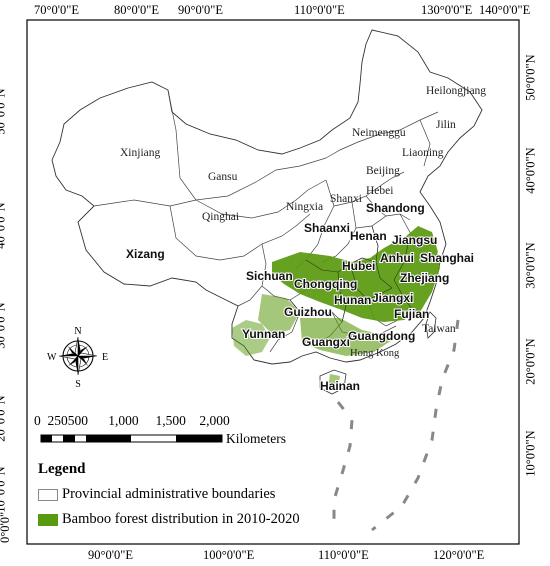 The width and height of the screenshot is (550, 566). What do you see at coordinates (424, 278) in the screenshot?
I see `label-zhejiang: Zhejiang` at bounding box center [424, 278].